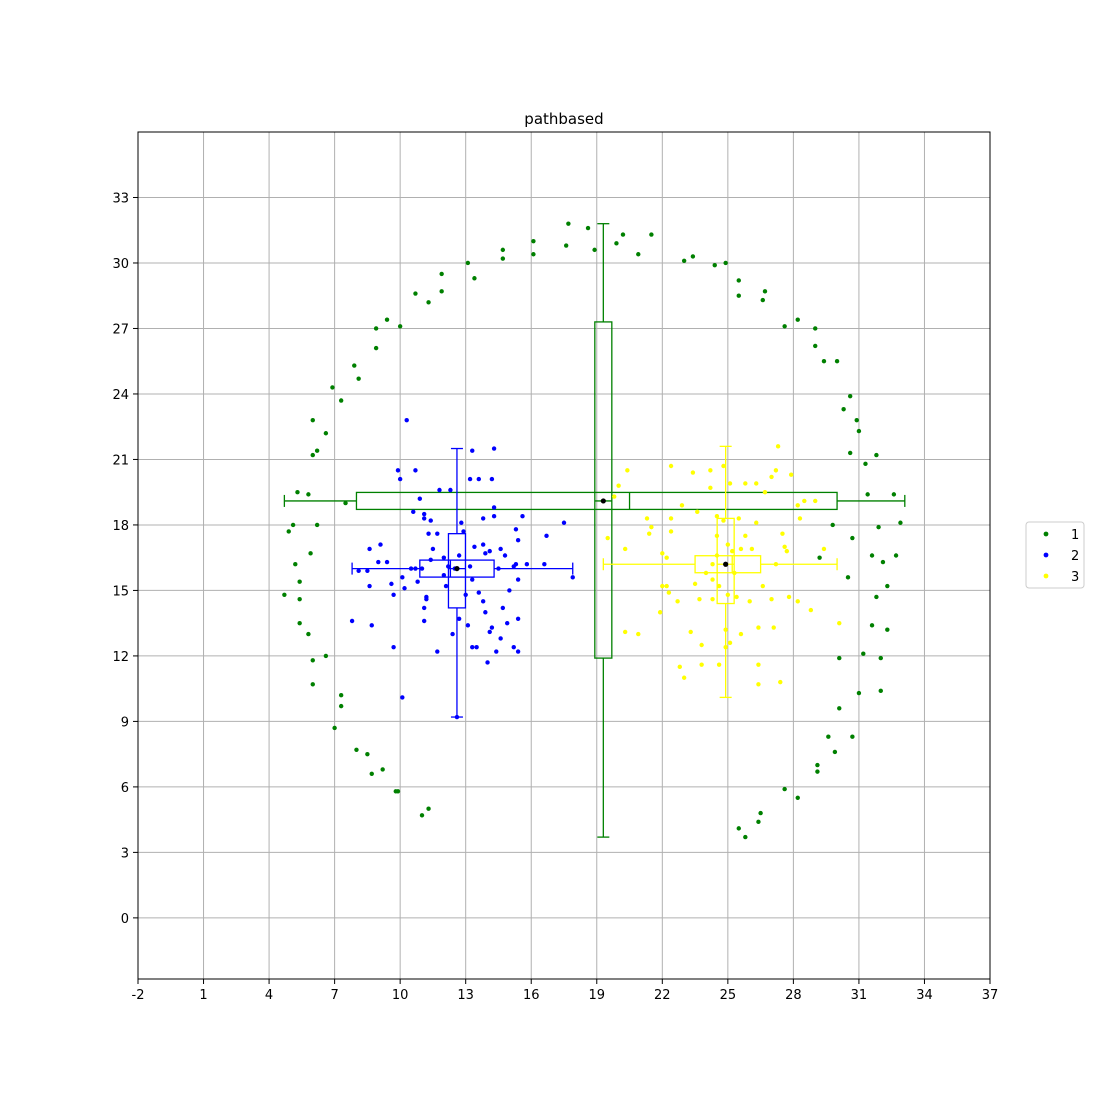 The image size is (1100, 1100). Describe the element at coordinates (138, 995) in the screenshot. I see `x-tick-label: -2` at that location.